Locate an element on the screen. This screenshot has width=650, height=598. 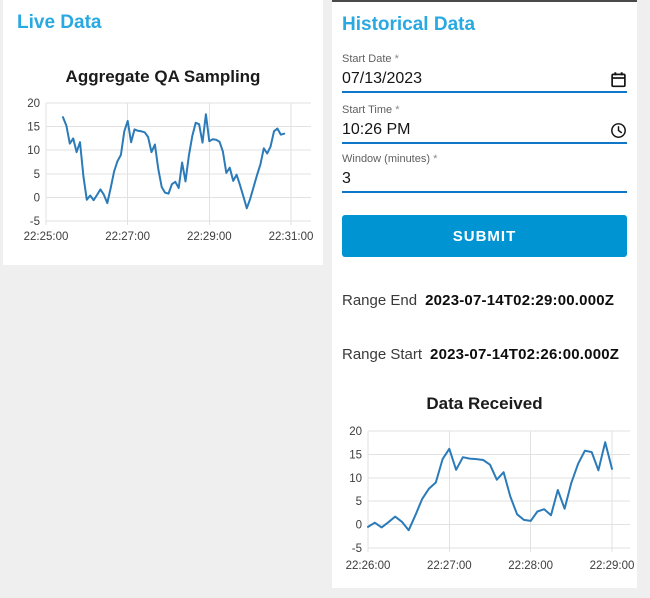
window-minutes-field: Window (minutes) * 3 is located at coordinates (484, 173).